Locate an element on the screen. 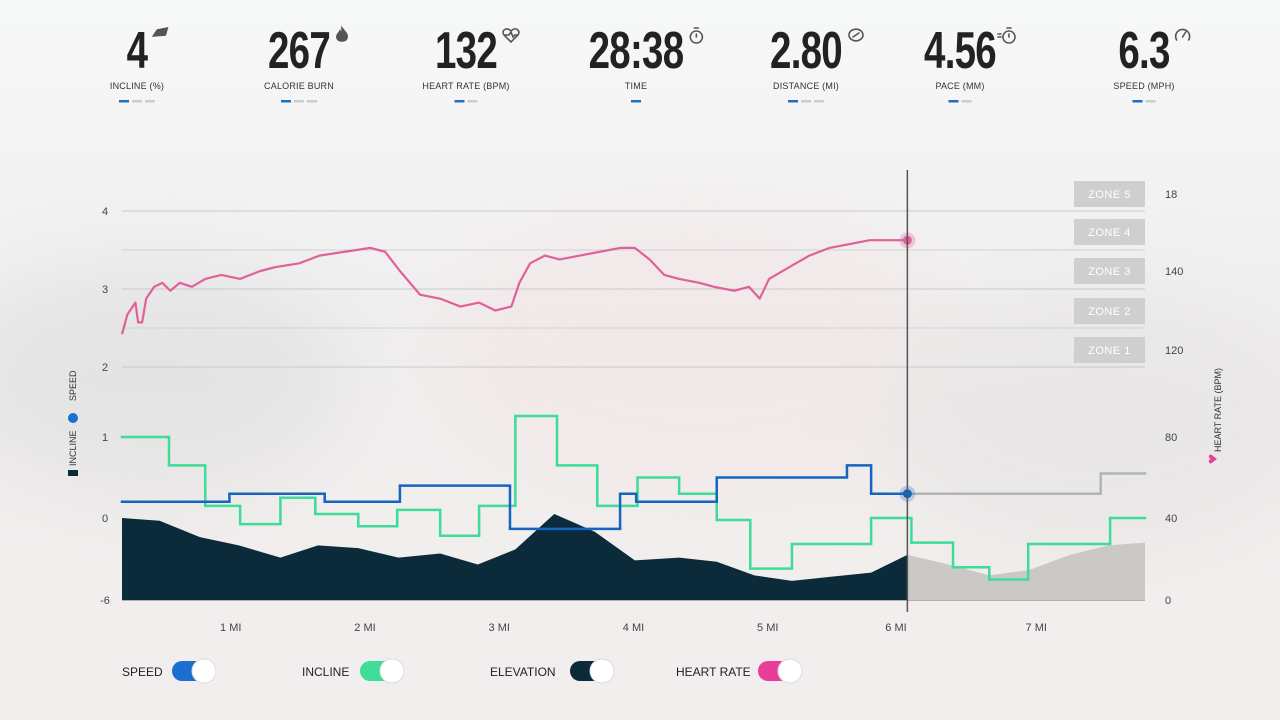 This screenshot has height=720, width=1280. stat-label: CALORIE BURN is located at coordinates (299, 86).